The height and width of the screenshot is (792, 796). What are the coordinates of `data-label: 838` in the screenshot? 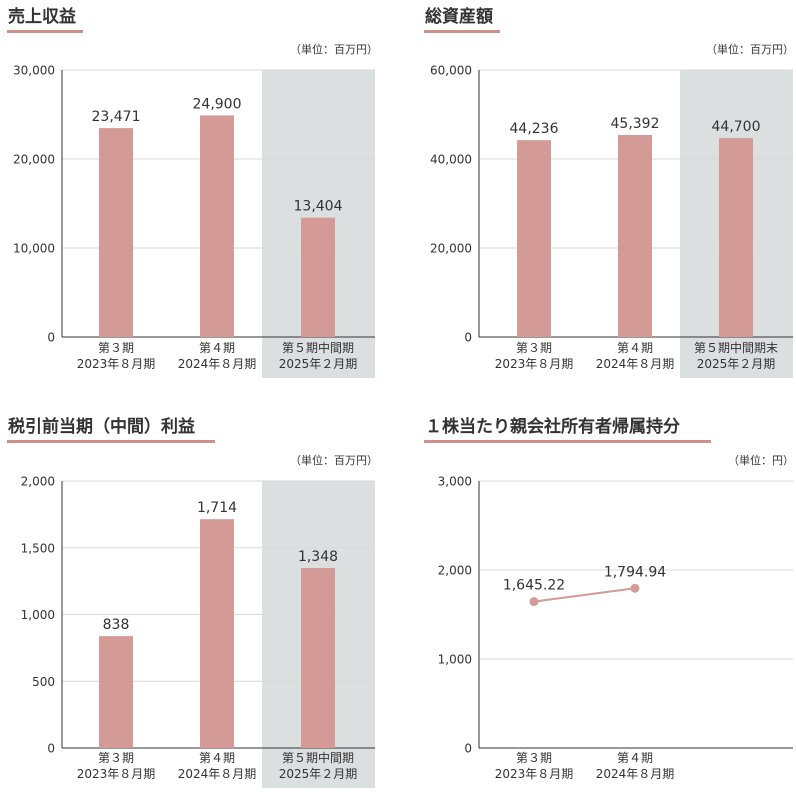 It's located at (116, 625).